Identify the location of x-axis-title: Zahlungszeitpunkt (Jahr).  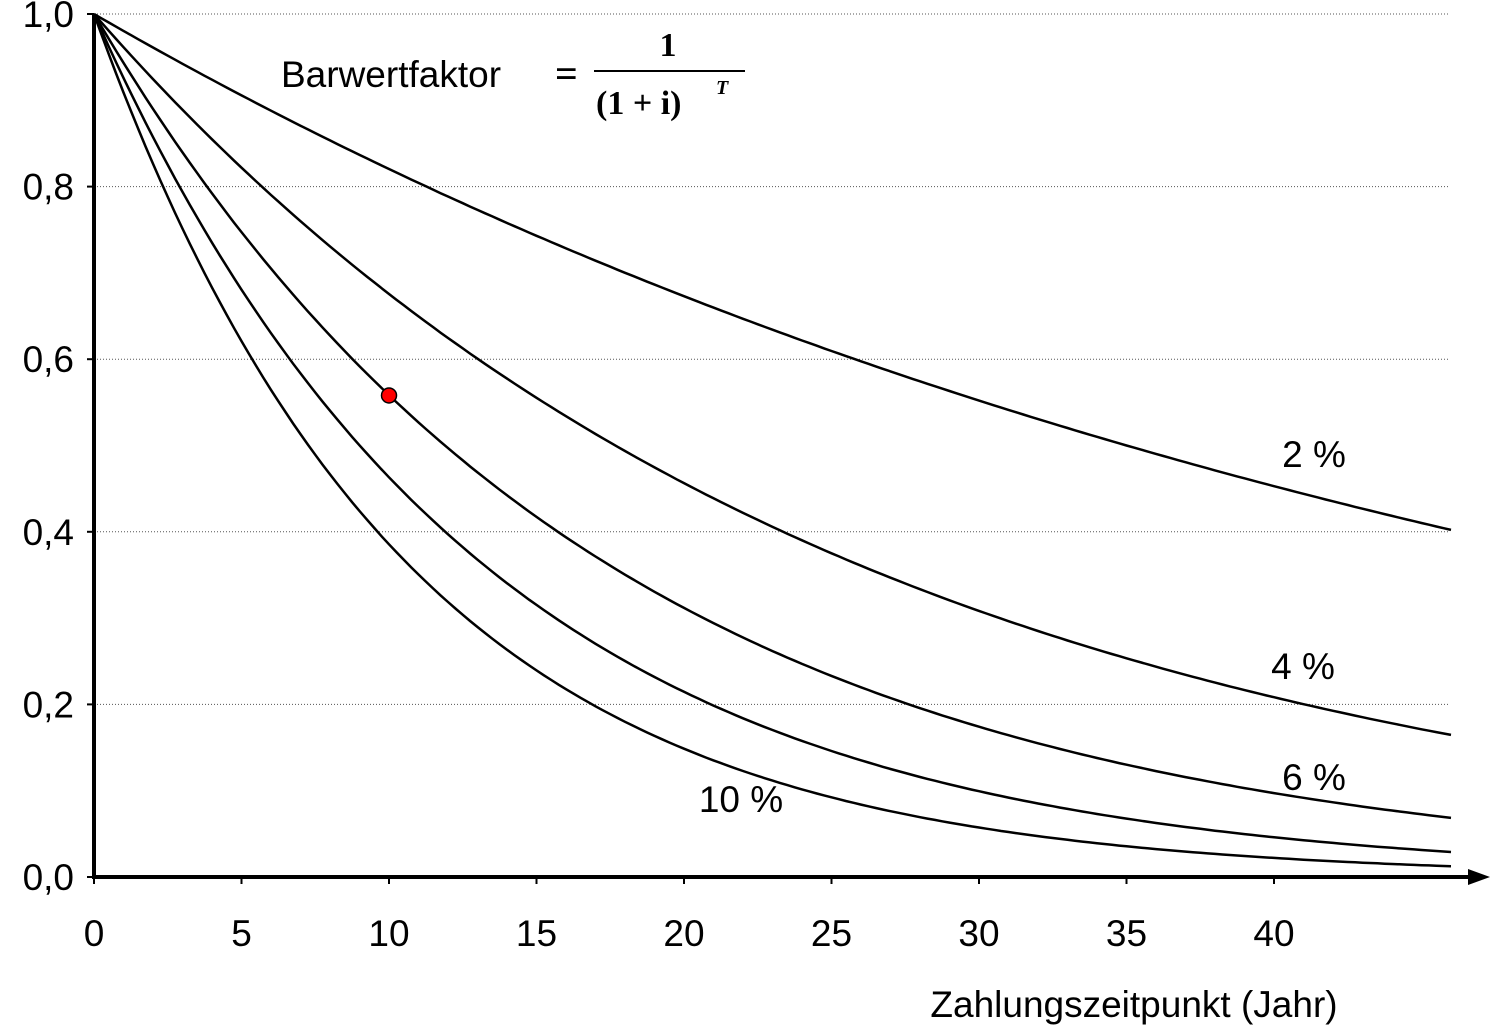
(1133, 1004).